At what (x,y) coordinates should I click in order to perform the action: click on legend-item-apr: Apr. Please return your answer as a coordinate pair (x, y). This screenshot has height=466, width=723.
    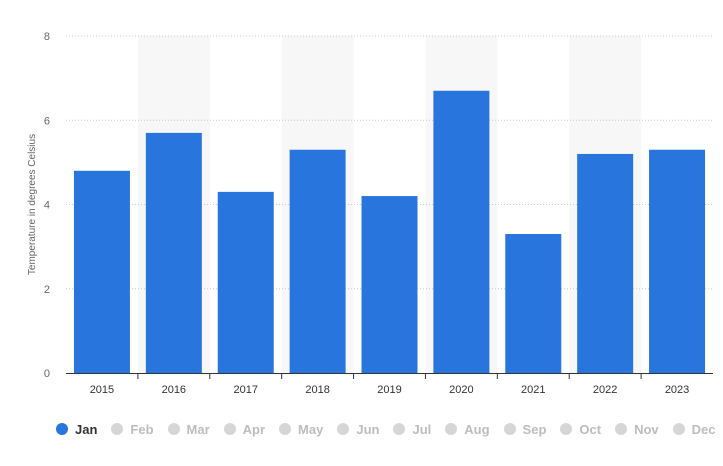
    Looking at the image, I should click on (244, 429).